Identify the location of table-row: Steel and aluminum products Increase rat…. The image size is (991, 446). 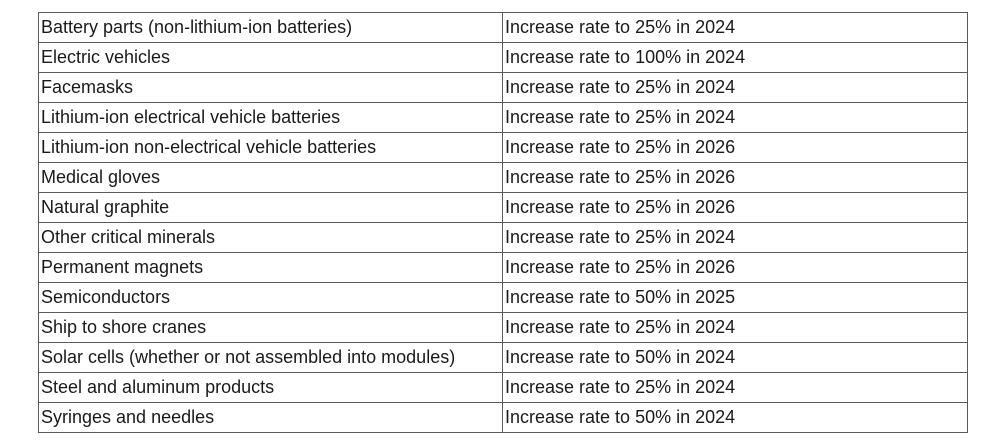
(503, 387).